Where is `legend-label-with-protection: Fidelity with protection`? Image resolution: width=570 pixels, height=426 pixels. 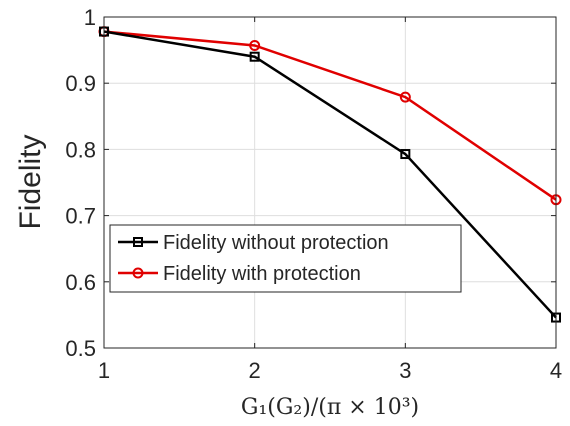
legend-label-with-protection: Fidelity with protection is located at coordinates (262, 274).